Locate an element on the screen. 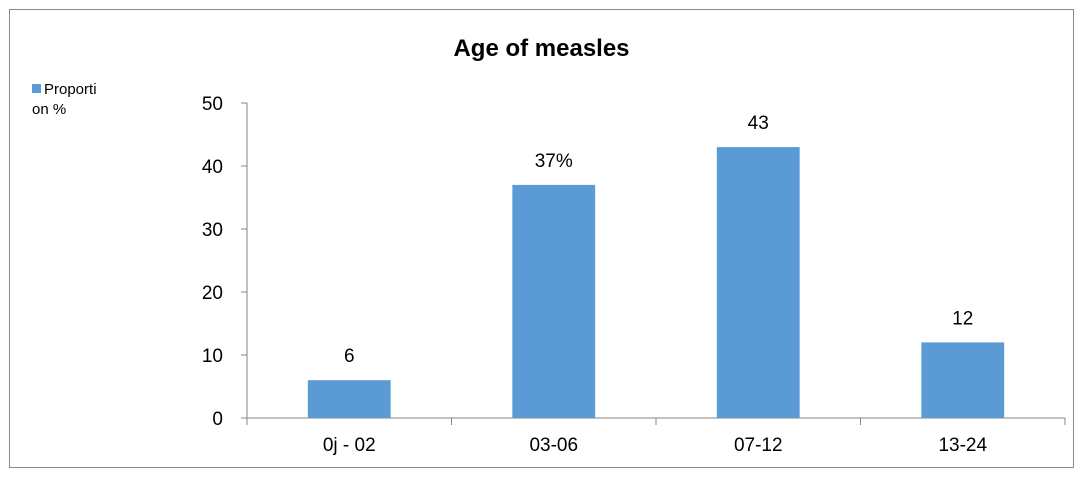 The width and height of the screenshot is (1083, 477). y-tick-label: 30 is located at coordinates (212, 230).